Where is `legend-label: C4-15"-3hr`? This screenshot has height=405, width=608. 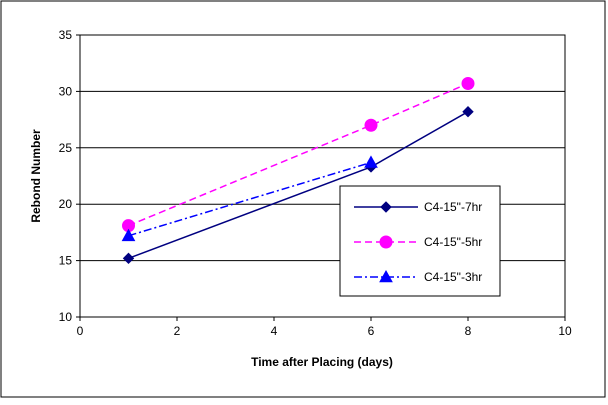
legend-label: C4-15"-3hr is located at coordinates (453, 277).